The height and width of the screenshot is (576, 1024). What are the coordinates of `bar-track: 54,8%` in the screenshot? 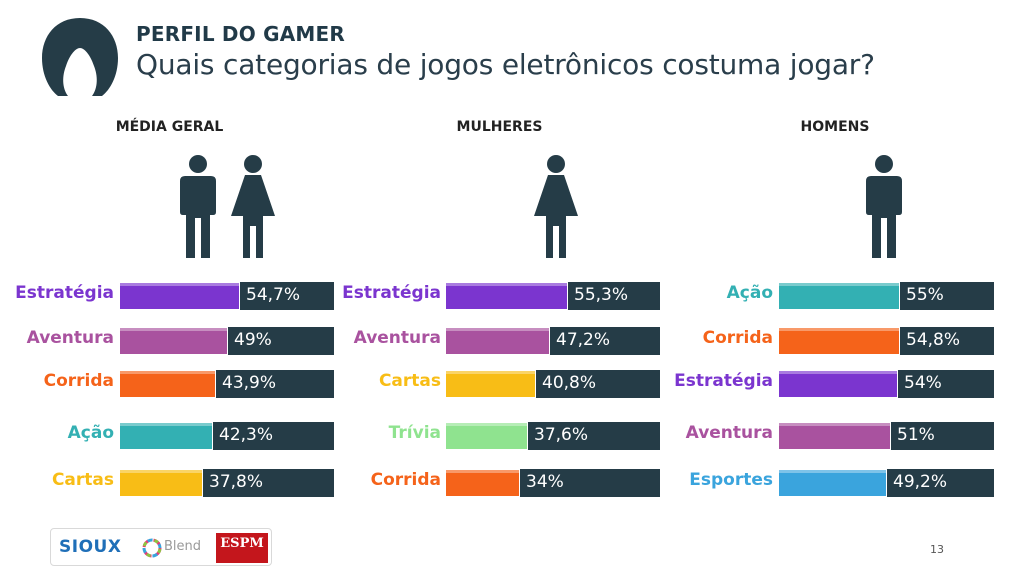 It's located at (886, 341).